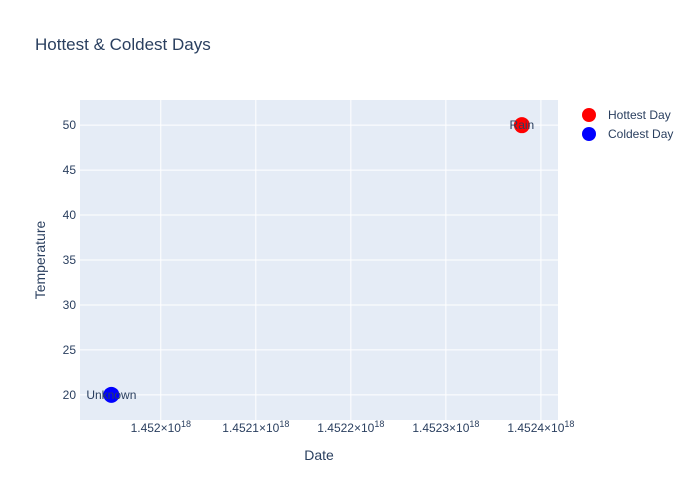 The image size is (700, 500). Describe the element at coordinates (335, 428) in the screenshot. I see `x-tick-mantissa: 1.4522` at that location.